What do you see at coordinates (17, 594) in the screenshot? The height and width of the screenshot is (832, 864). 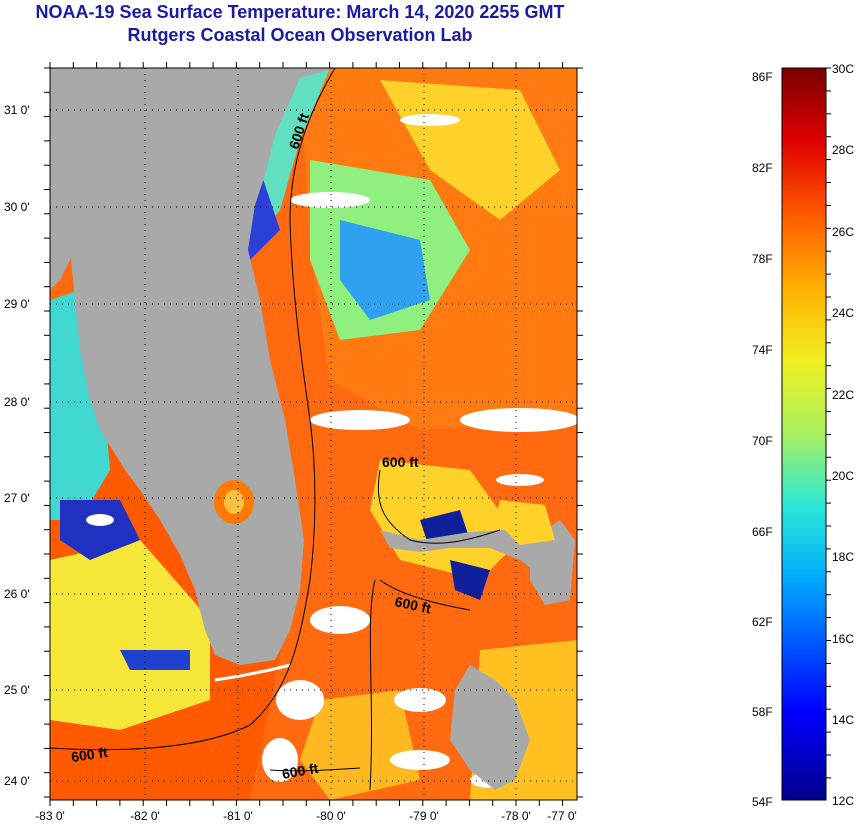 I see `lat-label: 26 0'` at bounding box center [17, 594].